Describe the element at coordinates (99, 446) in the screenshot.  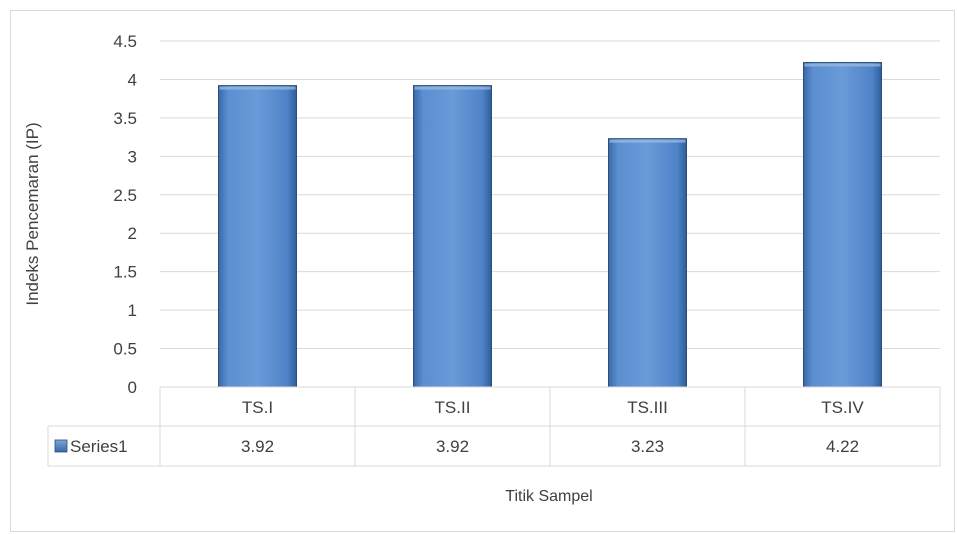
I see `legend-series-name: Series1` at that location.